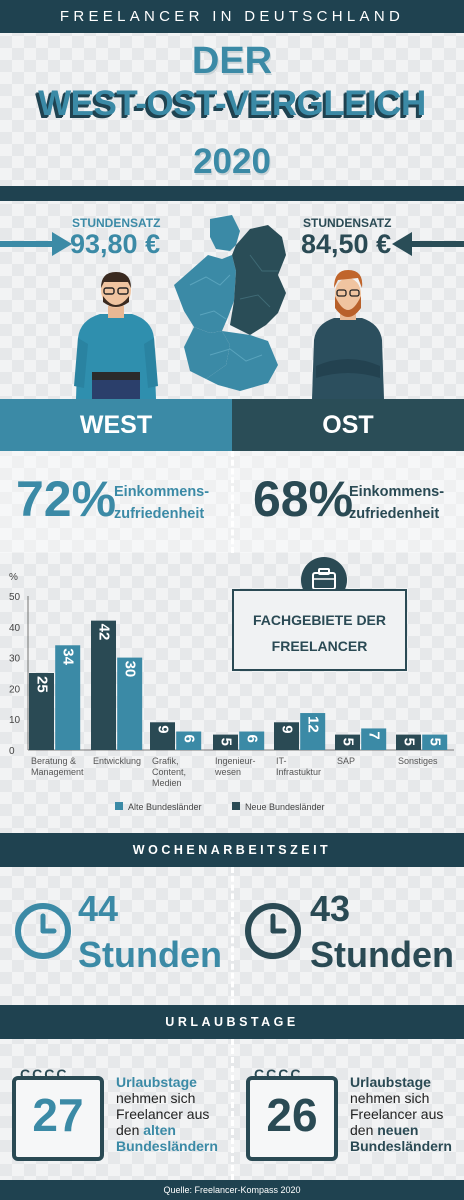  I want to click on ost-satisfaction-label-2: zufriedenheit, so click(394, 514).